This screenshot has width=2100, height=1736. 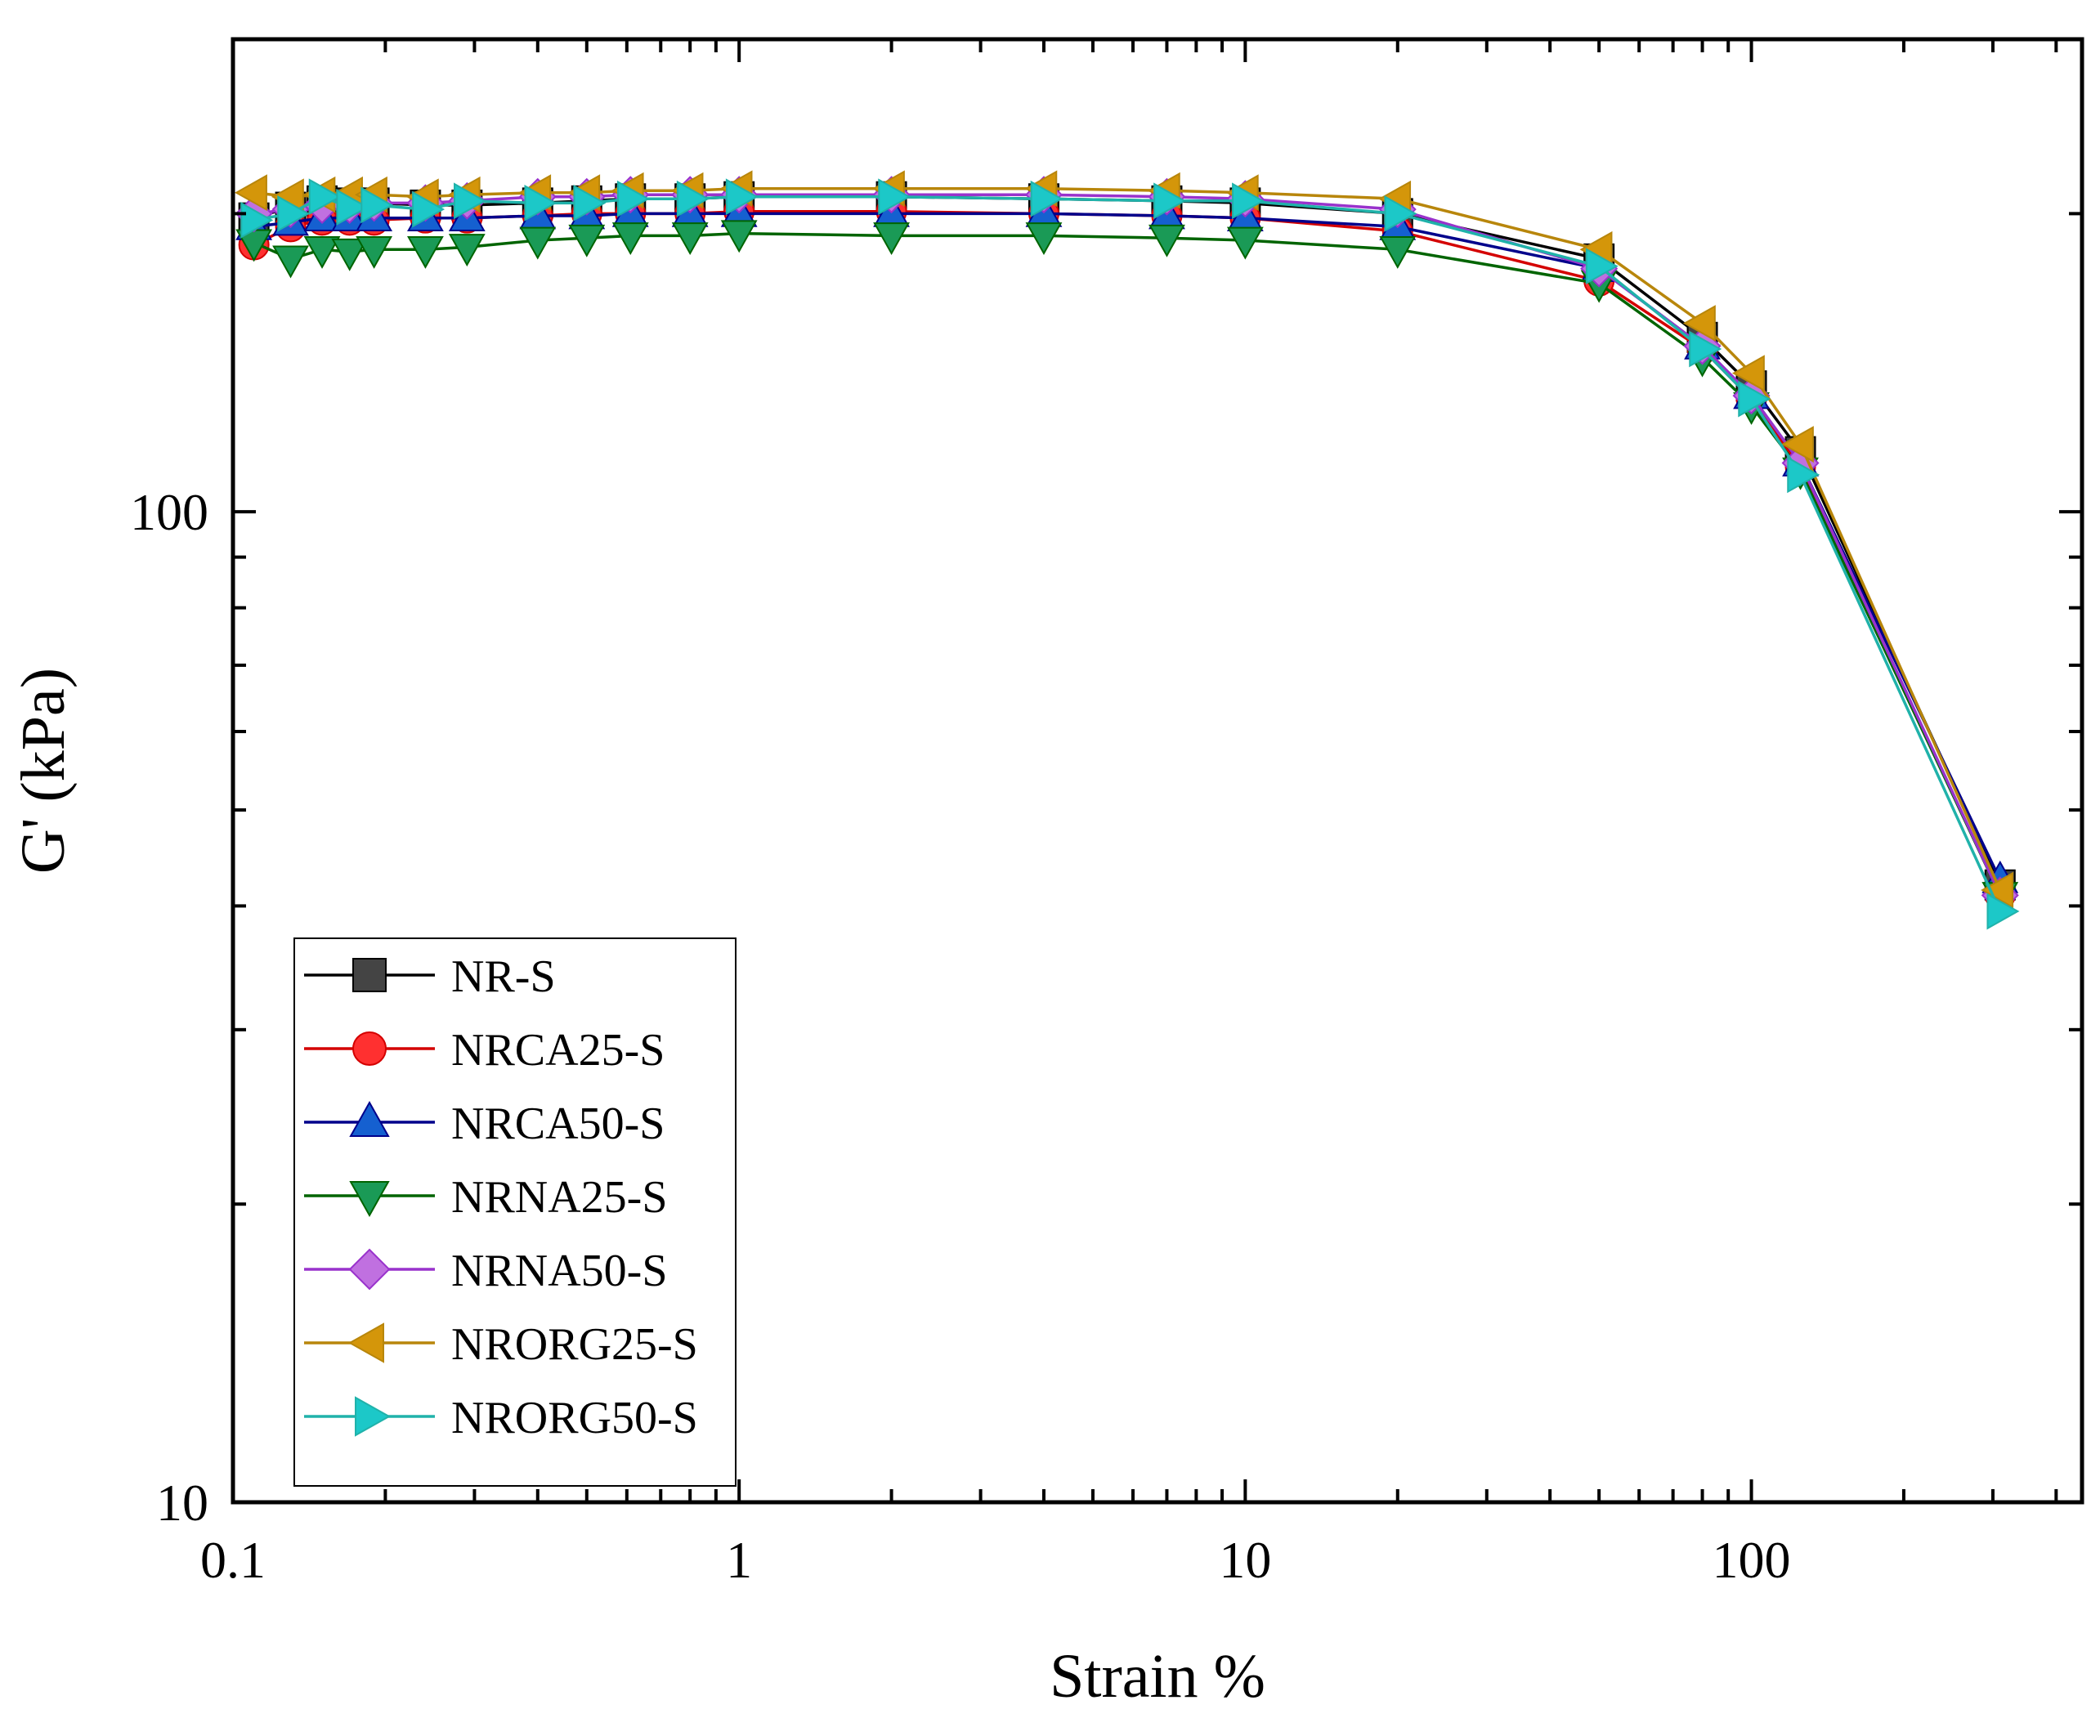 I want to click on x-axis-title: Strain %, so click(x=1157, y=1676).